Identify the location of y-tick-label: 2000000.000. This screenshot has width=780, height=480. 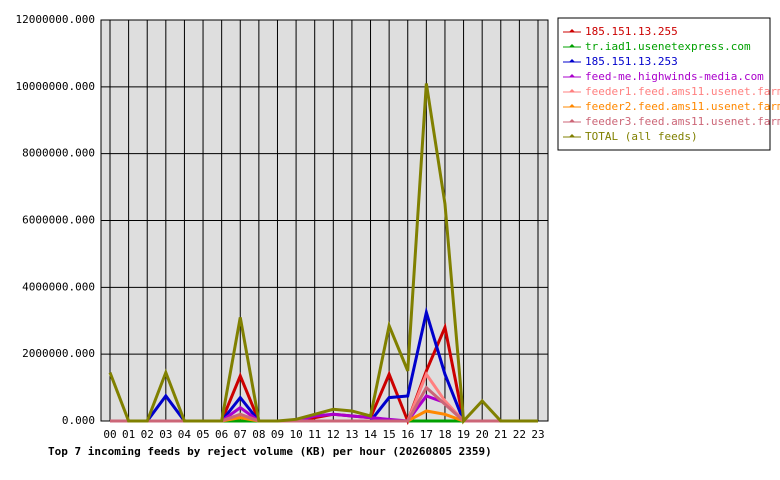
(58, 353).